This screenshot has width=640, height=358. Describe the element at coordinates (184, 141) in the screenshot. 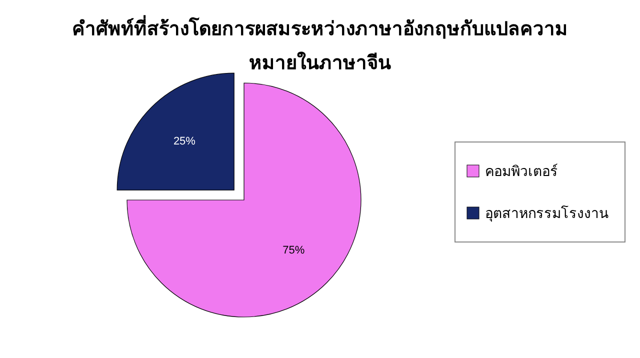

I see `data-label: 25%` at that location.